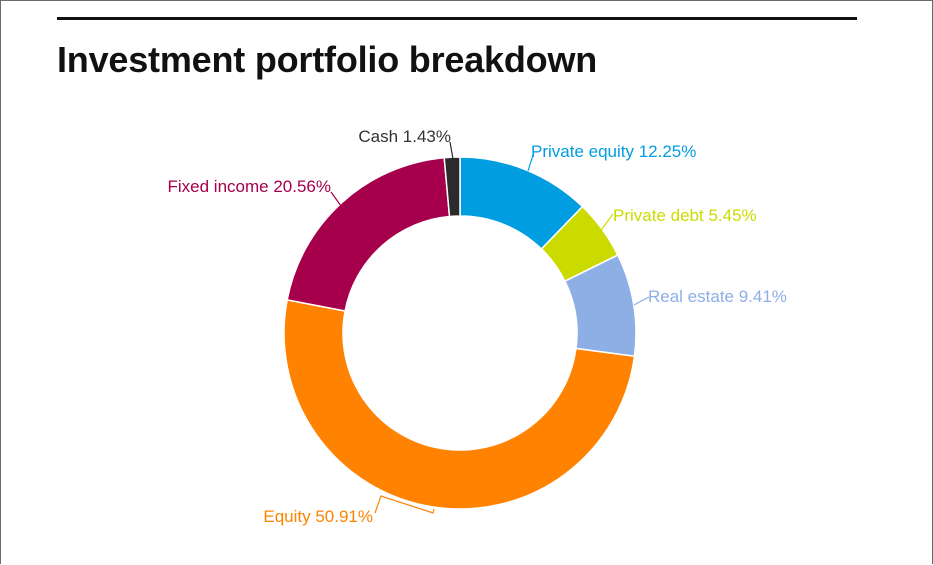 The height and width of the screenshot is (565, 933). I want to click on label-cash: Cash 1.43%, so click(404, 136).